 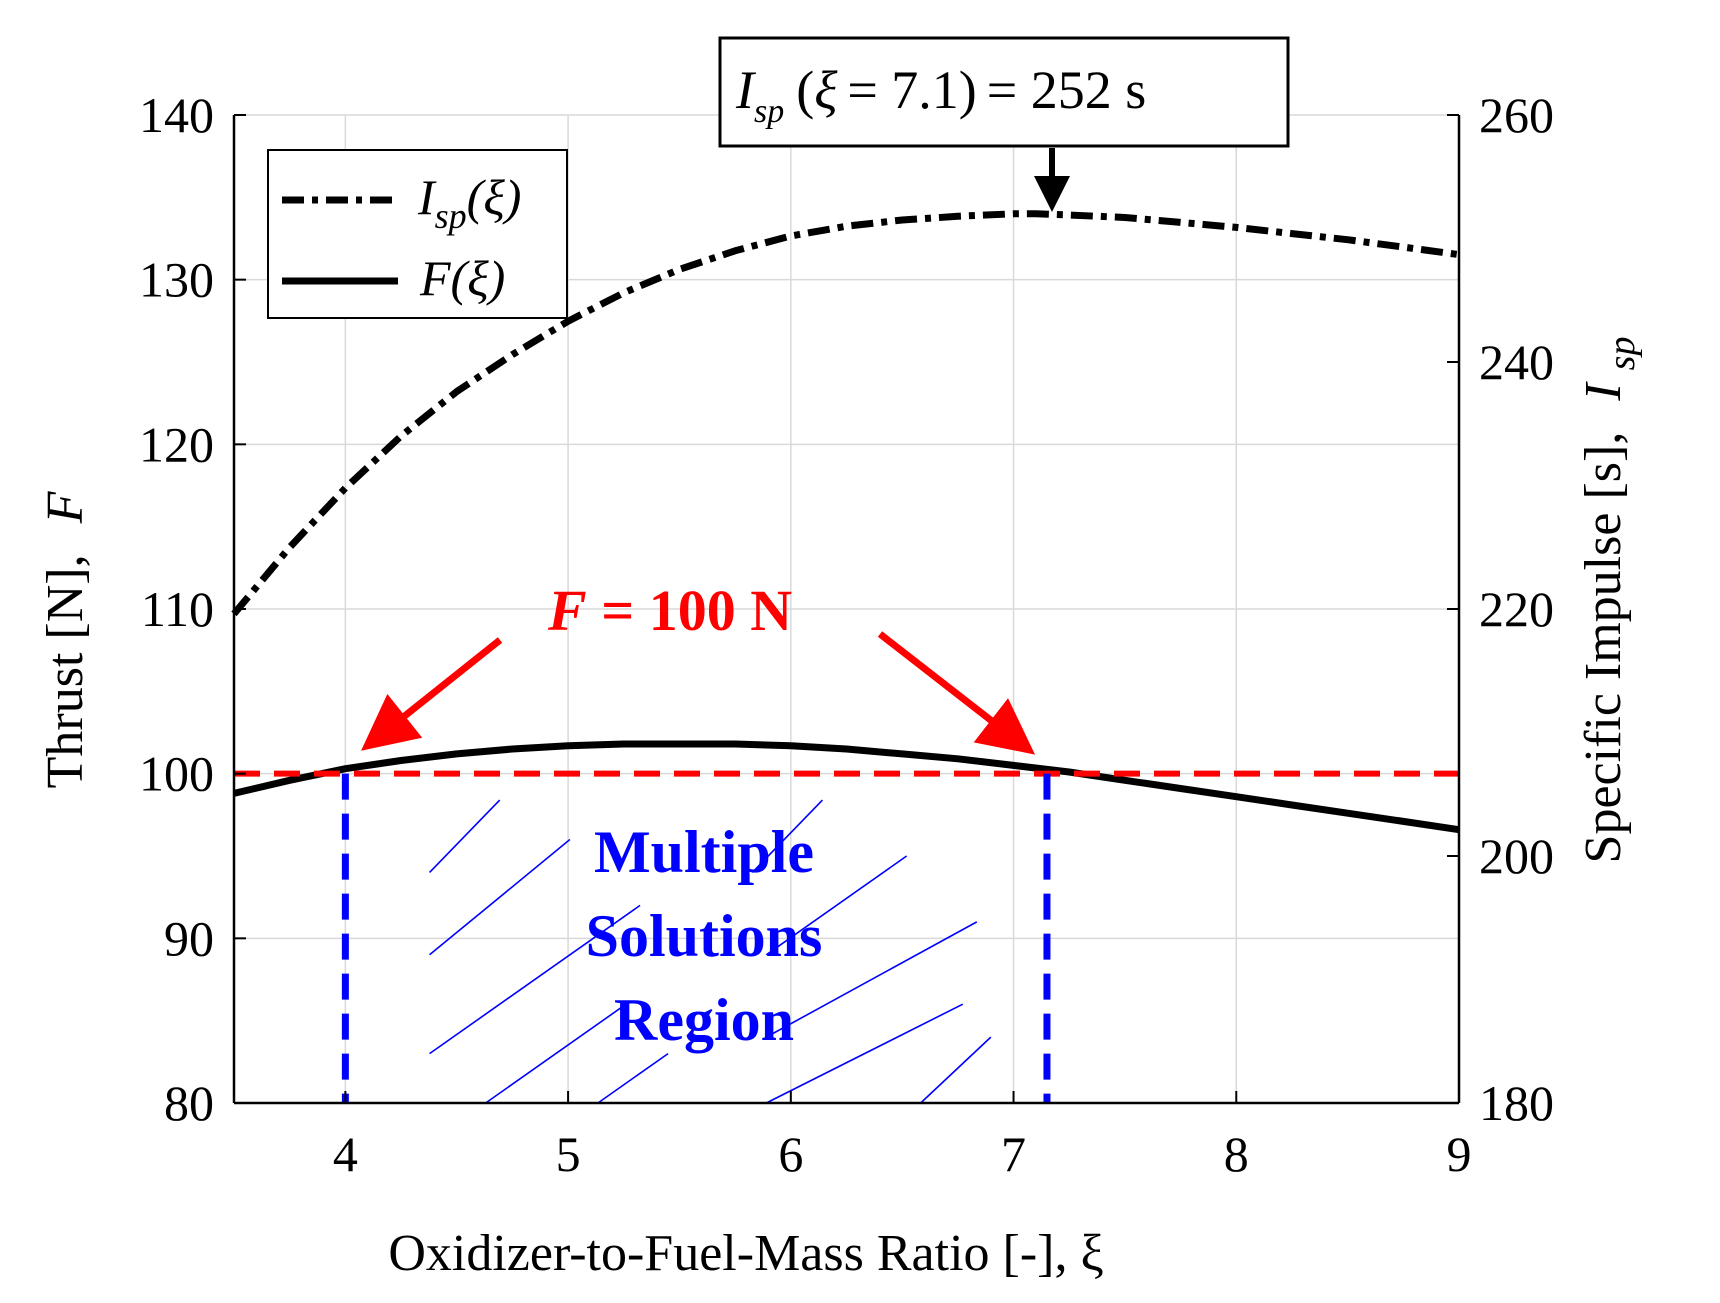 What do you see at coordinates (189, 938) in the screenshot?
I see `y-left-tick-label: 90` at bounding box center [189, 938].